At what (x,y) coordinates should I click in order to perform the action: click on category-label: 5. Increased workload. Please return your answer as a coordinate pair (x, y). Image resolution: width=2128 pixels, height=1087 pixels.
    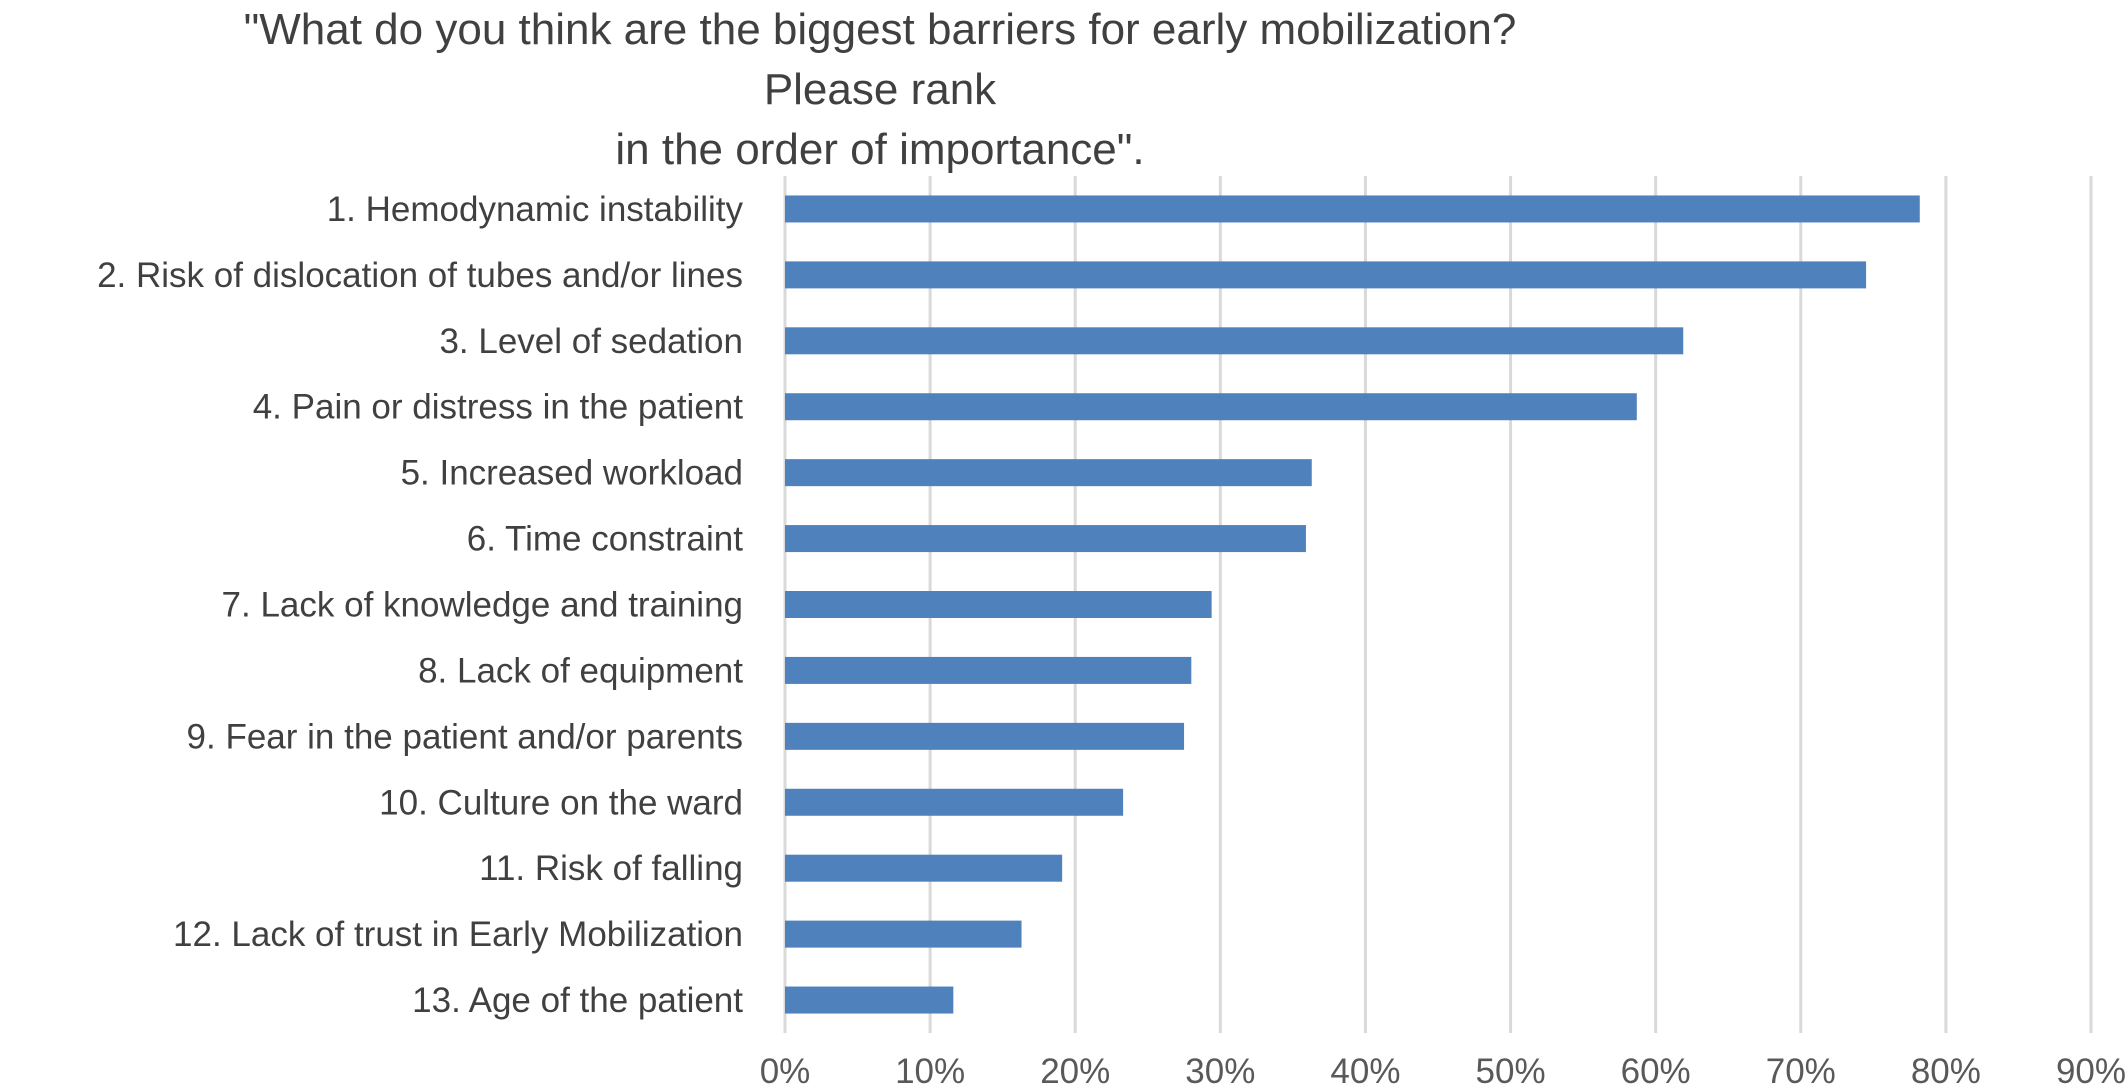
    Looking at the image, I should click on (572, 473).